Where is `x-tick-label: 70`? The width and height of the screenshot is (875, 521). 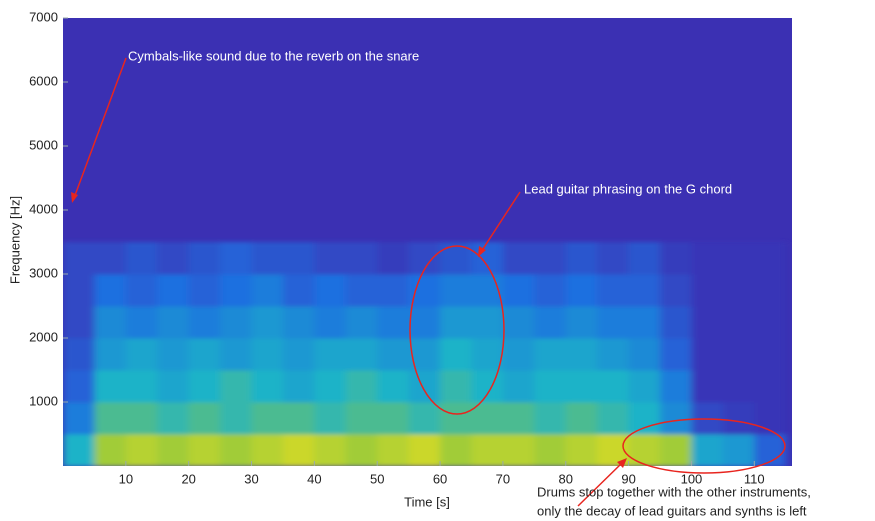
x-tick-label: 70 is located at coordinates (503, 478).